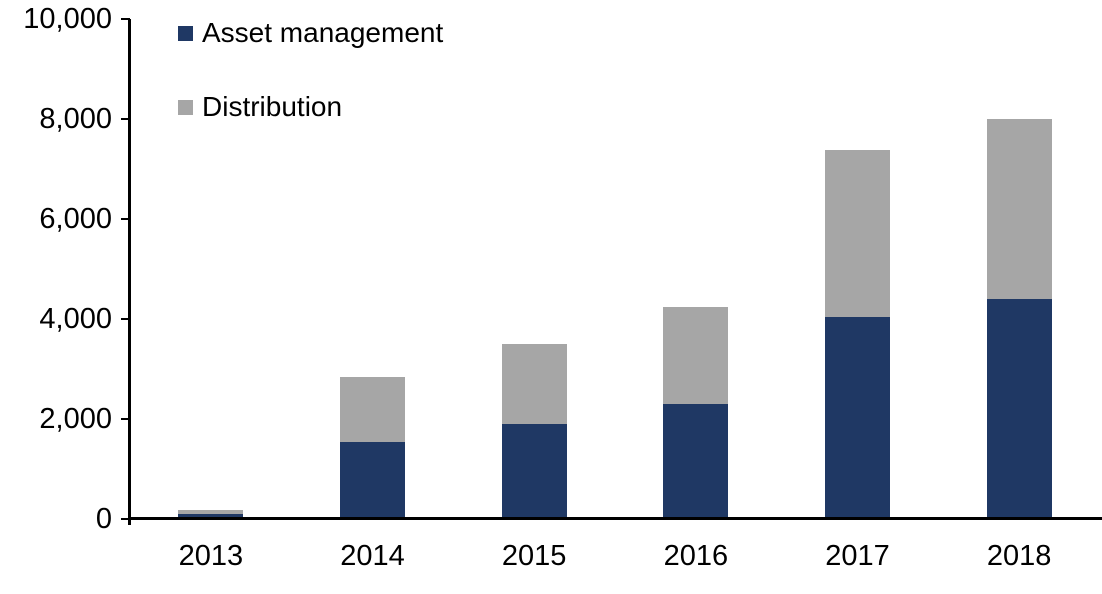 Image resolution: width=1102 pixels, height=594 pixels. I want to click on legend-label-distribution: Distribution, so click(272, 106).